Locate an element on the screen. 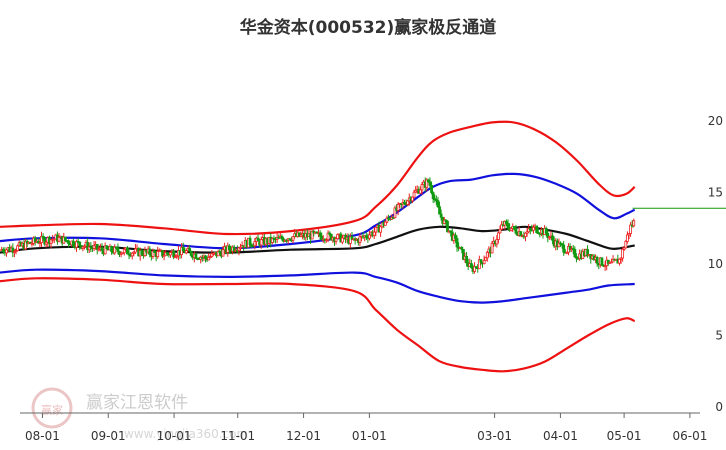  x-tick-label: 01-01 is located at coordinates (369, 436).